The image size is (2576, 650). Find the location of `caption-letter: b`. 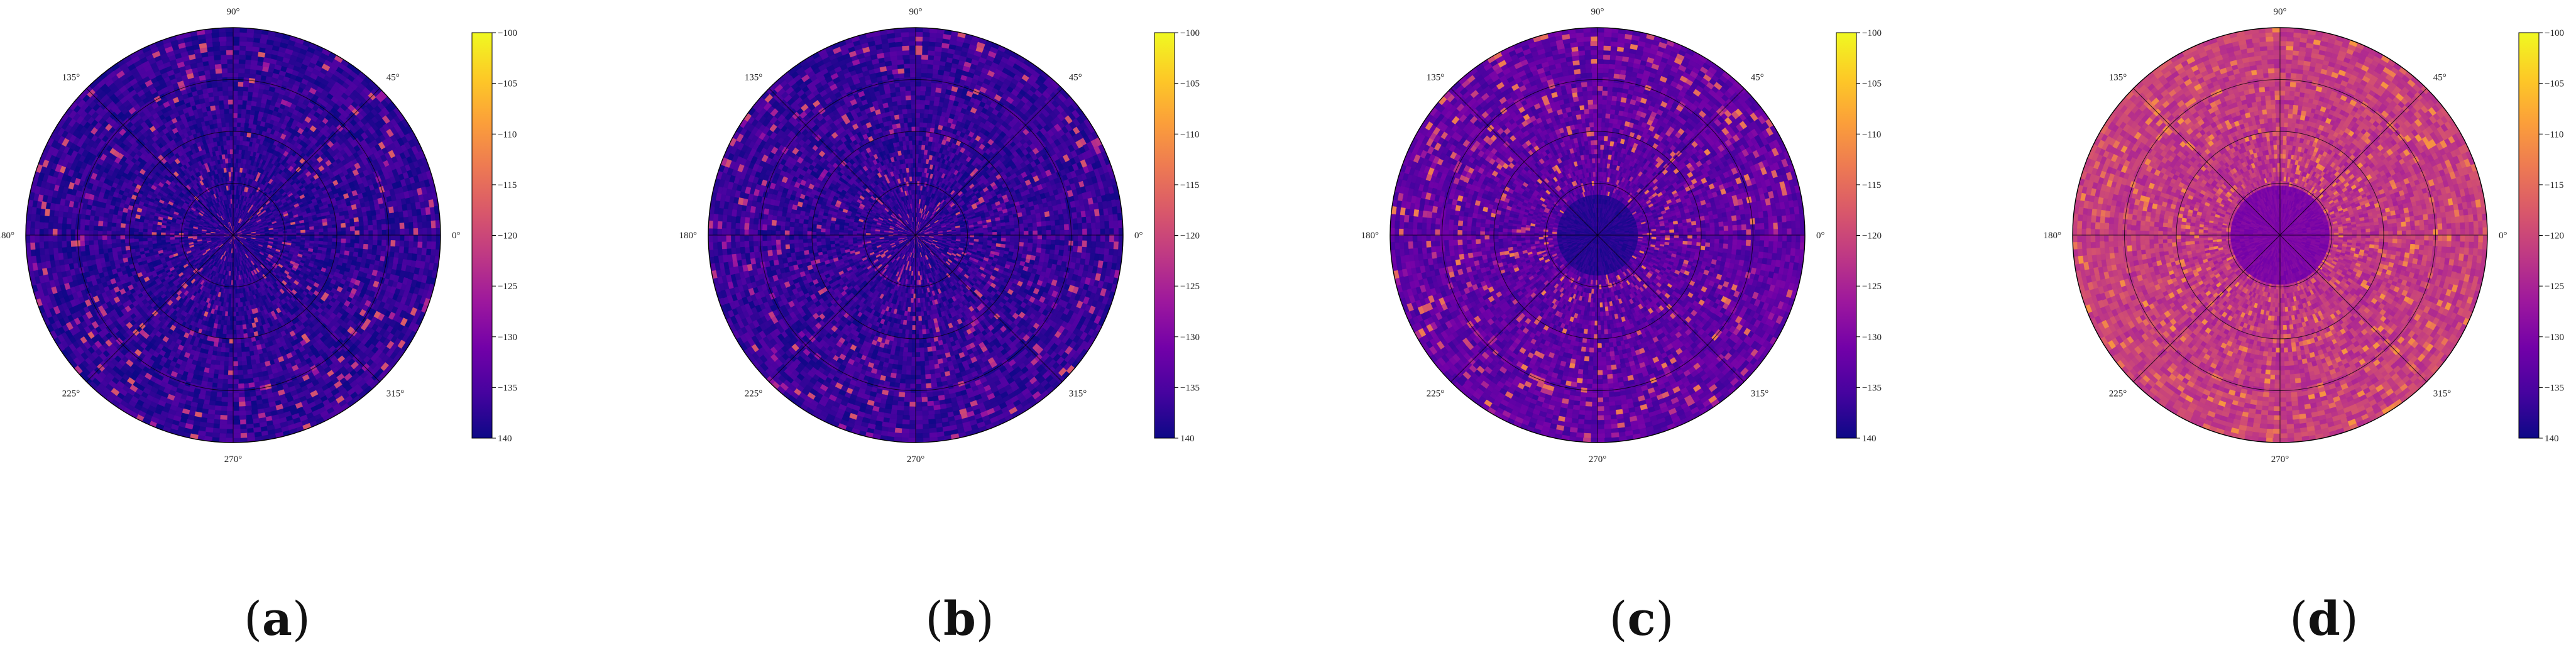

caption-letter: b is located at coordinates (959, 619).